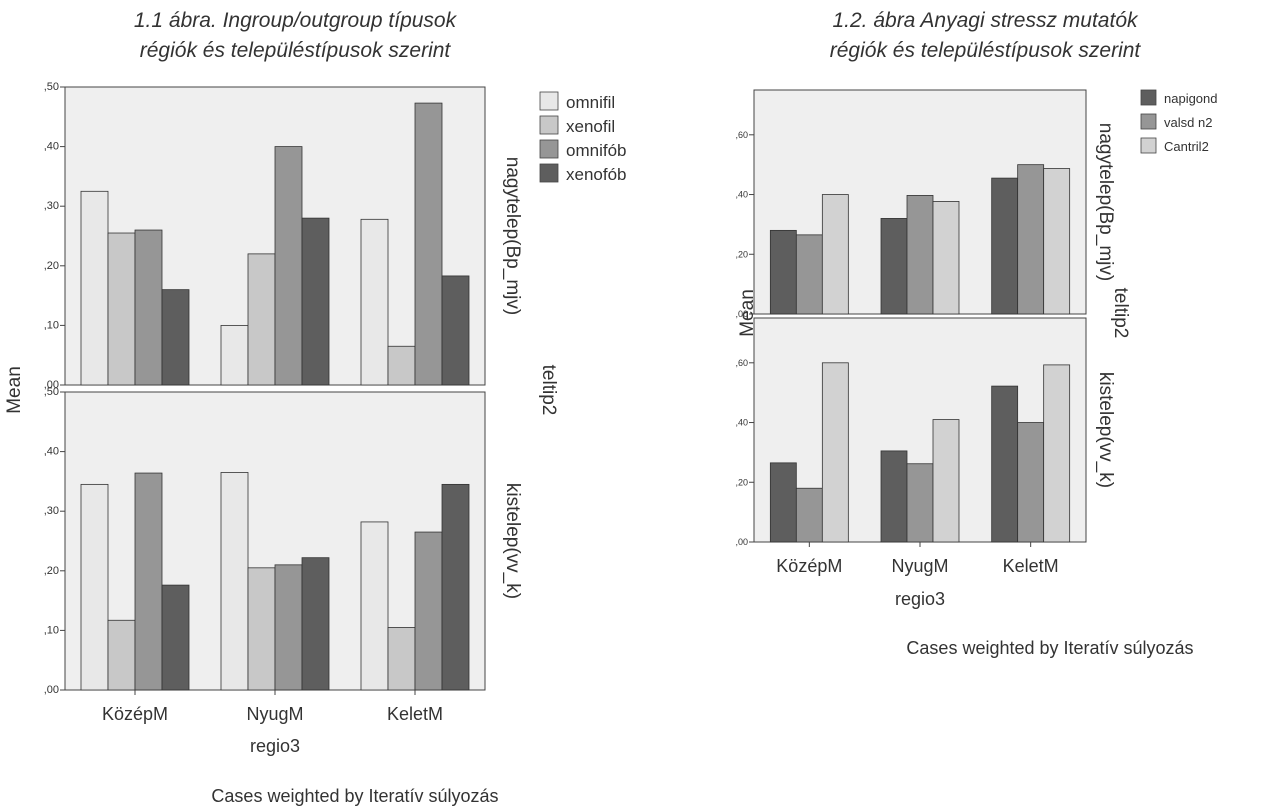  What do you see at coordinates (1186, 146) in the screenshot?
I see `legend-label: Cantril2` at bounding box center [1186, 146].